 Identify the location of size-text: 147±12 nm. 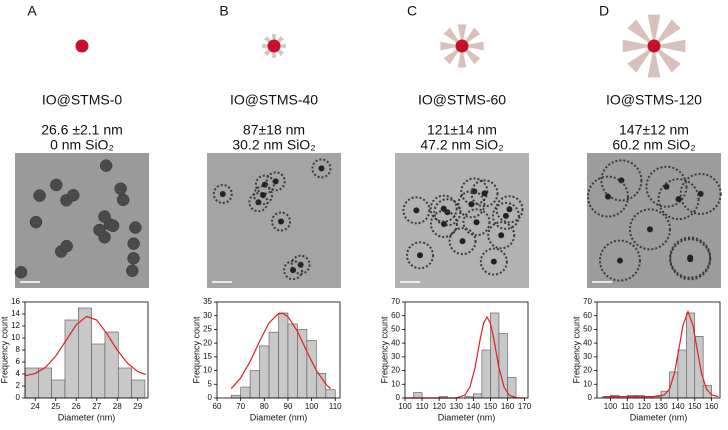
(654, 130).